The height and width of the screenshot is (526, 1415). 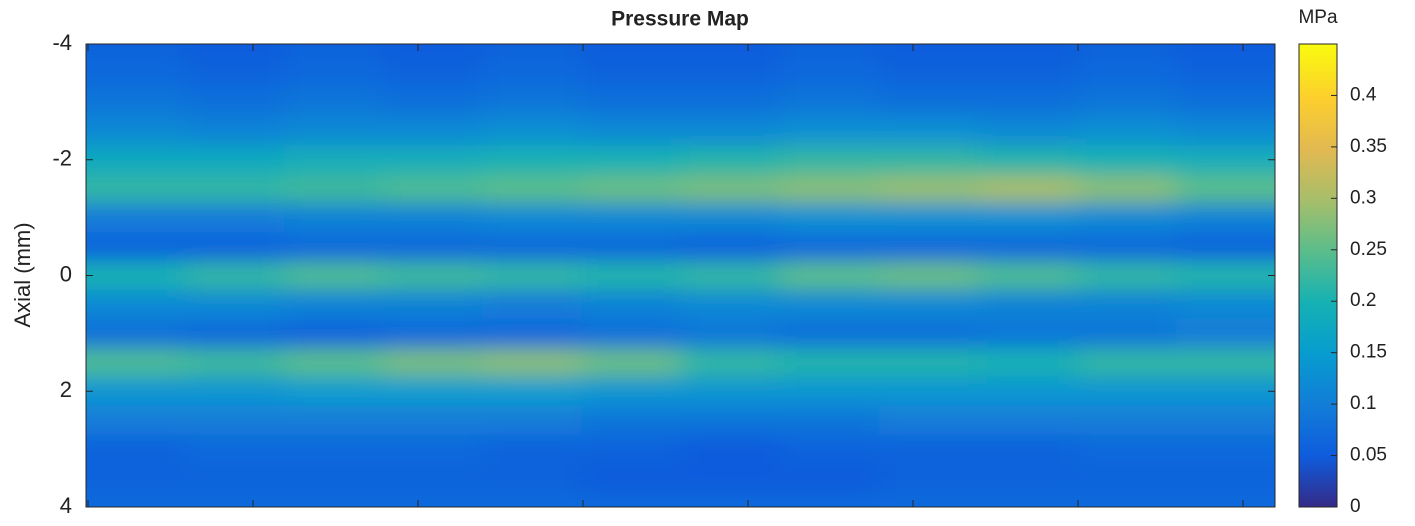 I want to click on chart-title: Pressure Map, so click(x=680, y=19).